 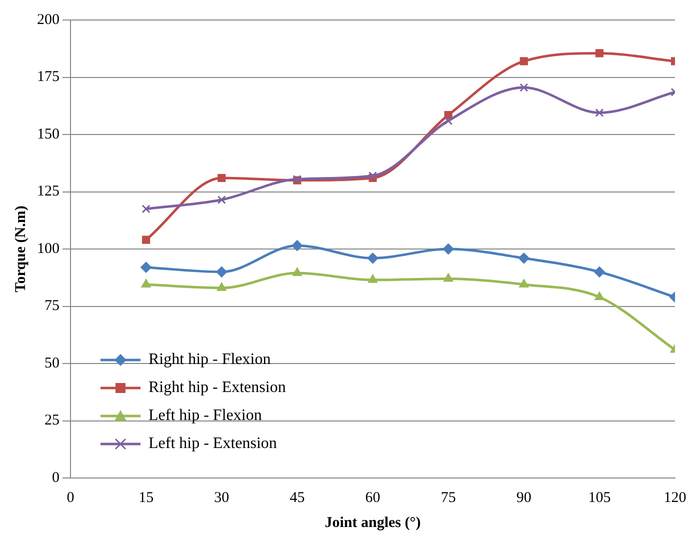 I want to click on x-tick-label: 120, so click(x=675, y=498).